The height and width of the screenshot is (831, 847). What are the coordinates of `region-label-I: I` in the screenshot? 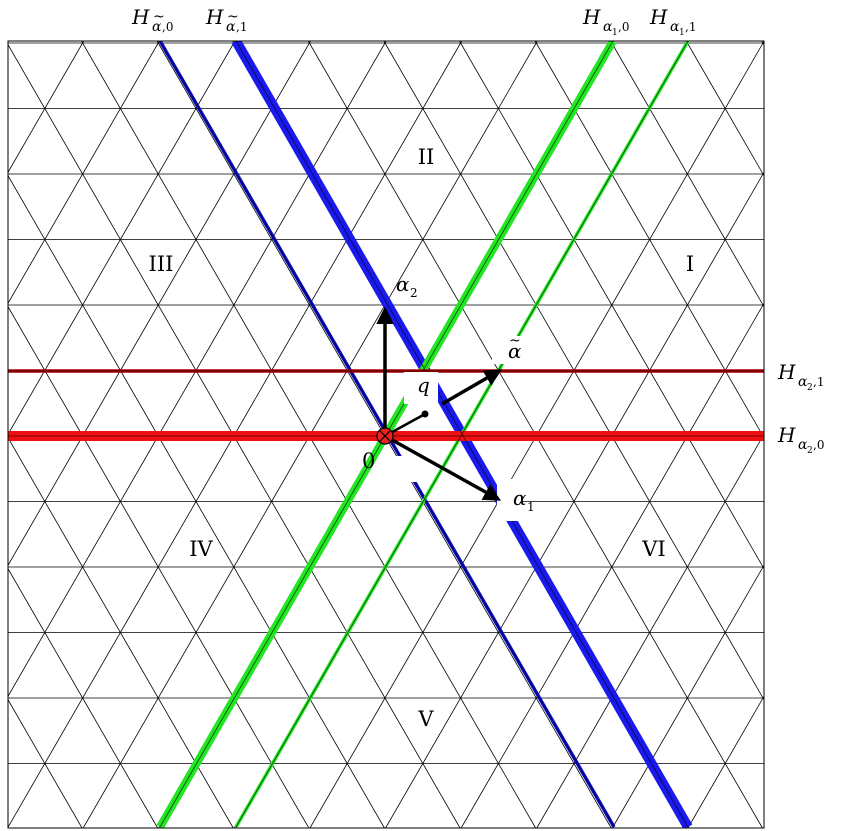 It's located at (690, 264).